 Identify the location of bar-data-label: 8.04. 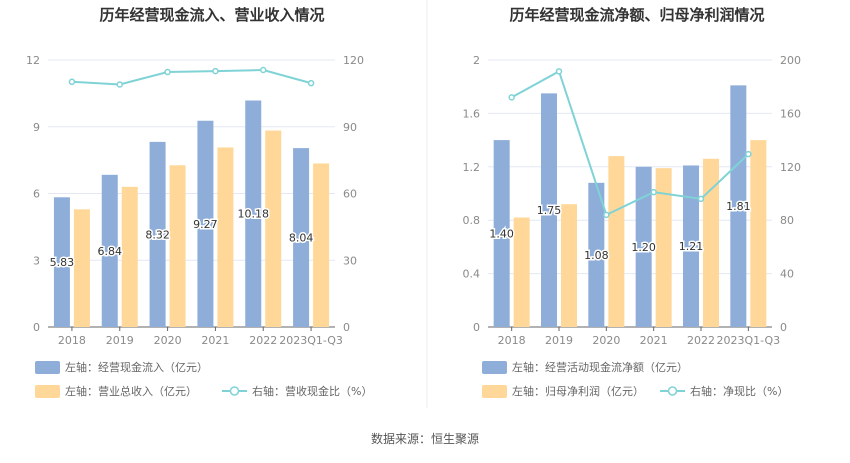
(301, 238).